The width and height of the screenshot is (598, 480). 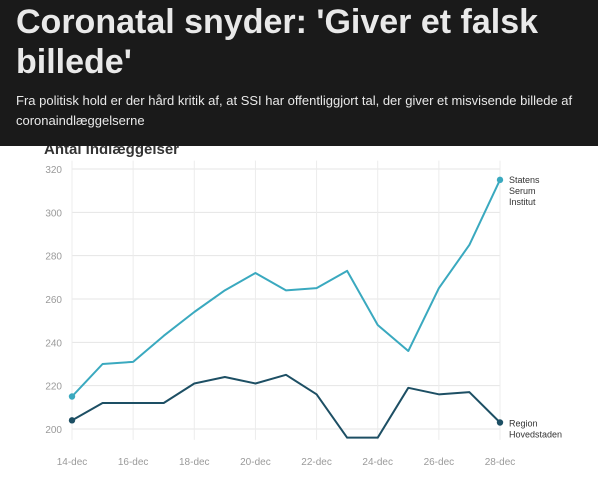 I want to click on series-label-line: Hovedstaden, so click(x=535, y=435).